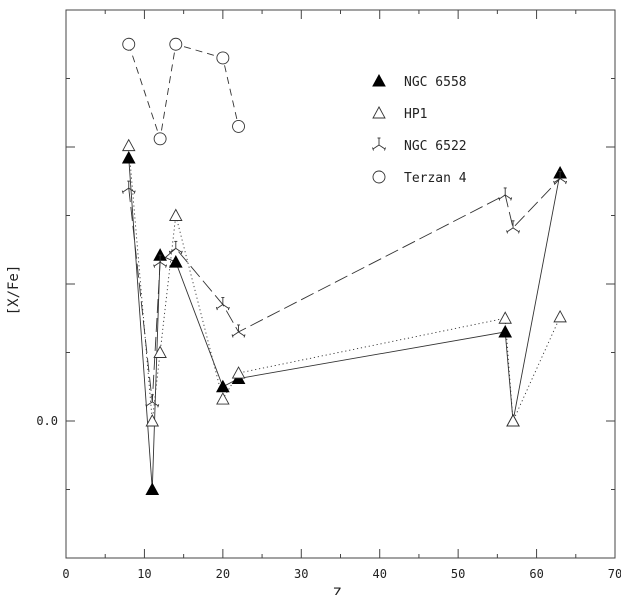  Describe the element at coordinates (47, 421) in the screenshot. I see `y-tick-label: 0.0` at that location.